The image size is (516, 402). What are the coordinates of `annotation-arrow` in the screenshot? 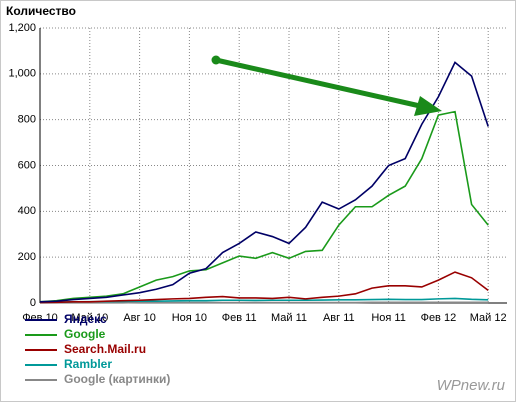 It's located at (318, 83).